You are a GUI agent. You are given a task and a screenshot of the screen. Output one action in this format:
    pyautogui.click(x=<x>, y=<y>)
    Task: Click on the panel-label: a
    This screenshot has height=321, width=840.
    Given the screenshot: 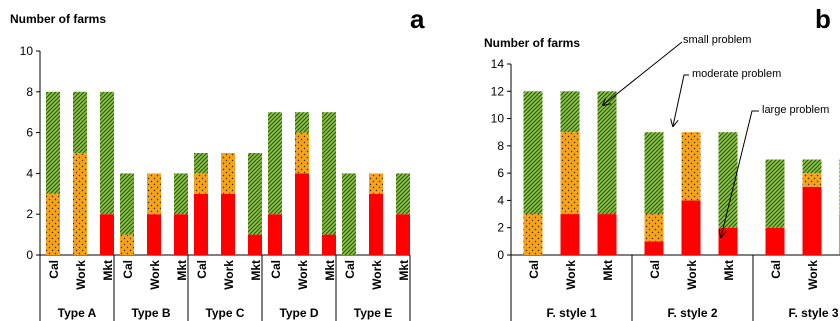 What is the action you would take?
    pyautogui.click(x=417, y=19)
    